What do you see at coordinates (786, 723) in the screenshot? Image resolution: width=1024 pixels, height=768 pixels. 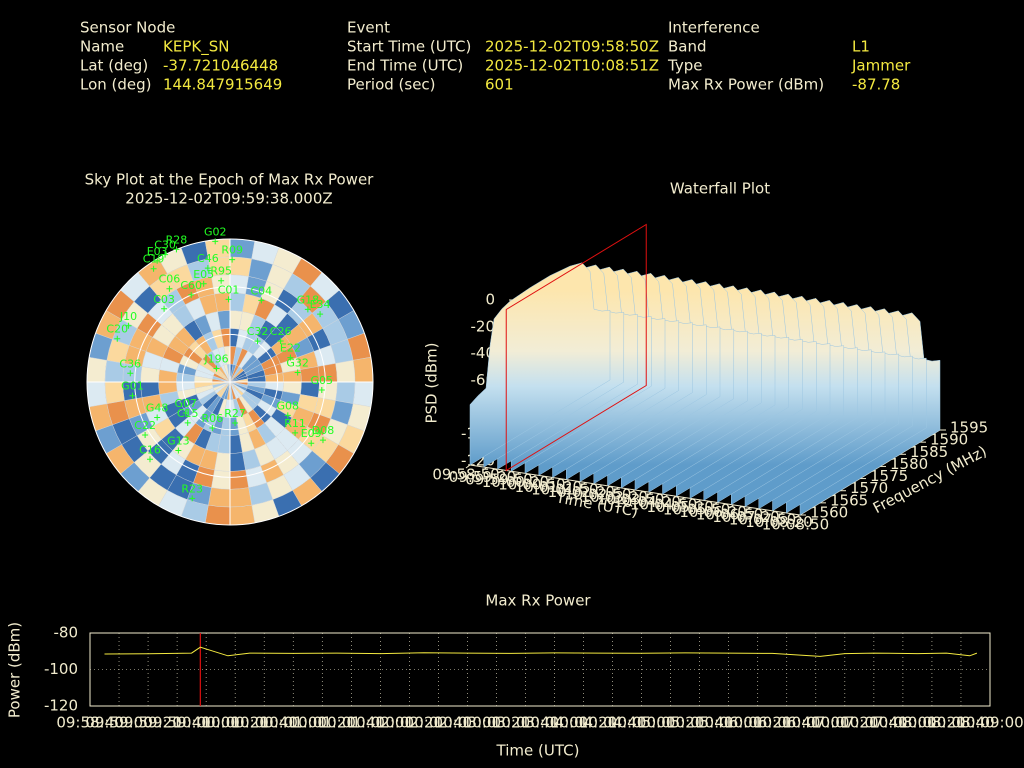 I see `x-tick-label: 10:06:40` at bounding box center [786, 723].